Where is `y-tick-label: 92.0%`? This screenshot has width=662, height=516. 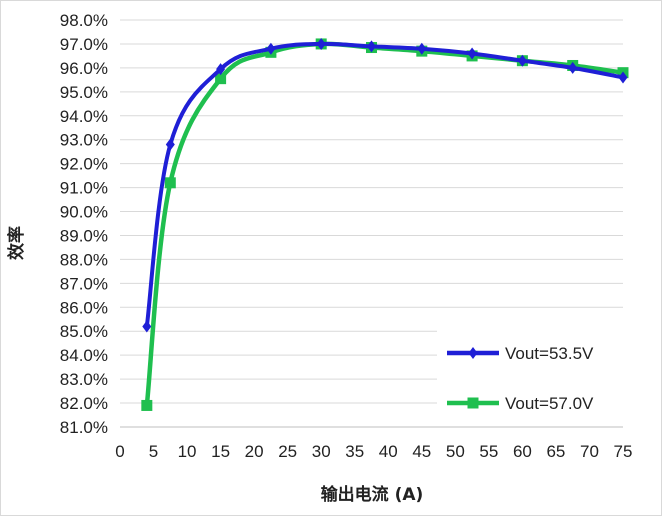 y-tick-label: 92.0% is located at coordinates (84, 164).